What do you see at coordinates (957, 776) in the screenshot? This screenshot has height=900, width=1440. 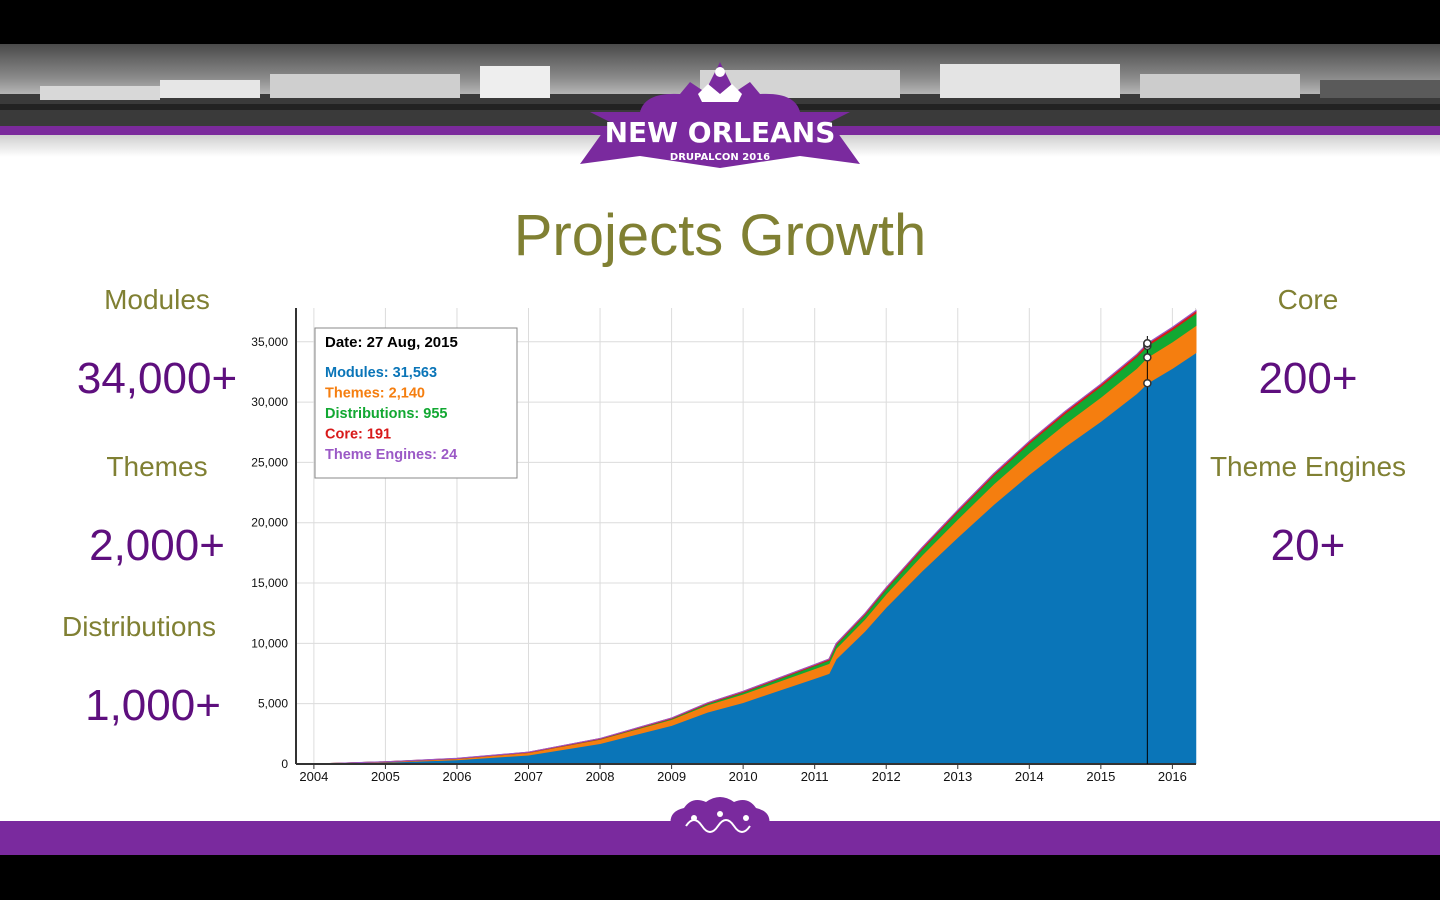 I see `x-tick-label: 2013` at bounding box center [957, 776].